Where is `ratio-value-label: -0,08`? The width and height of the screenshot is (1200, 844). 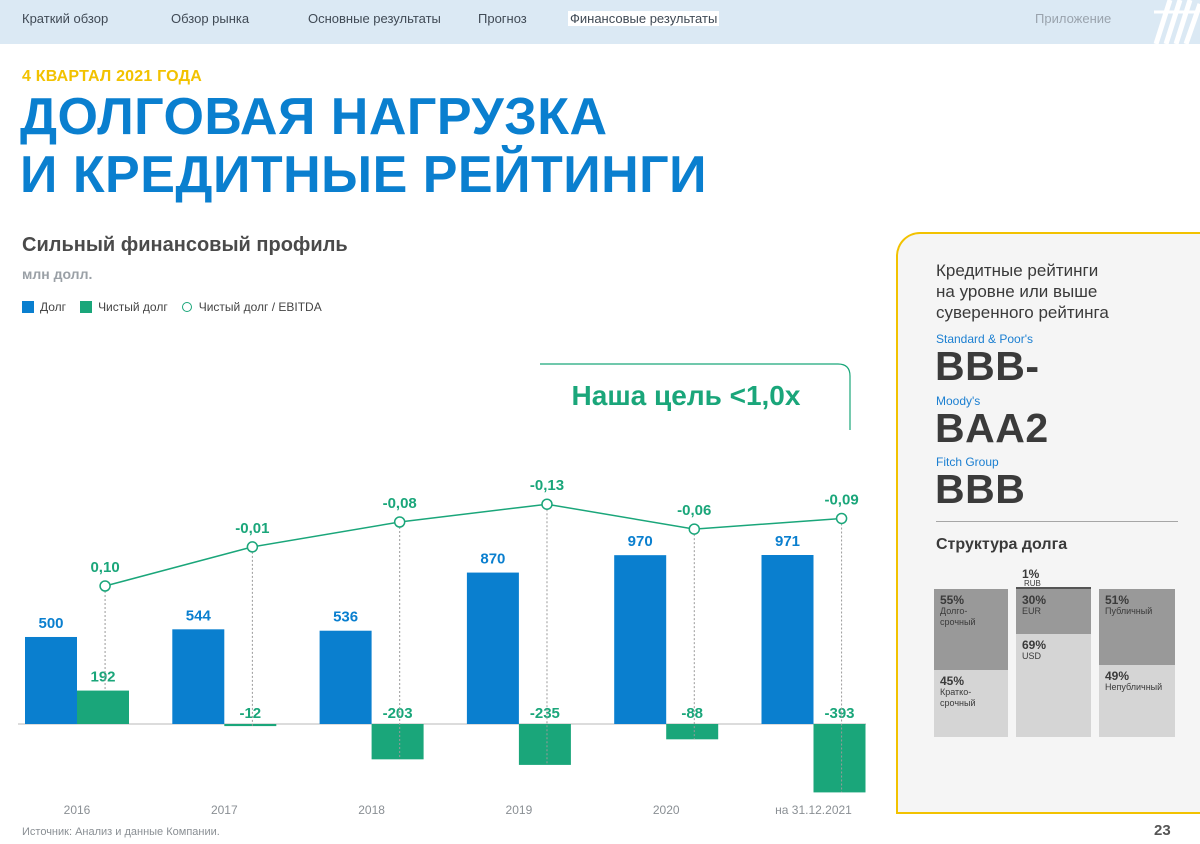 ratio-value-label: -0,08 is located at coordinates (400, 503).